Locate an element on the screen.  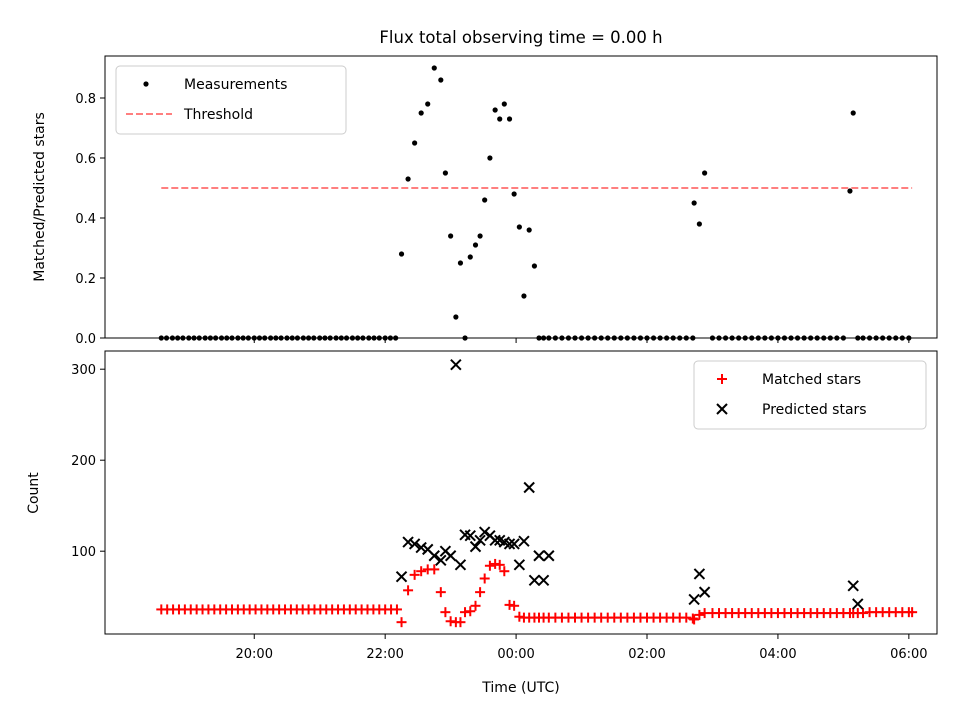
count-y-axis-label: Count is located at coordinates (34, 493).